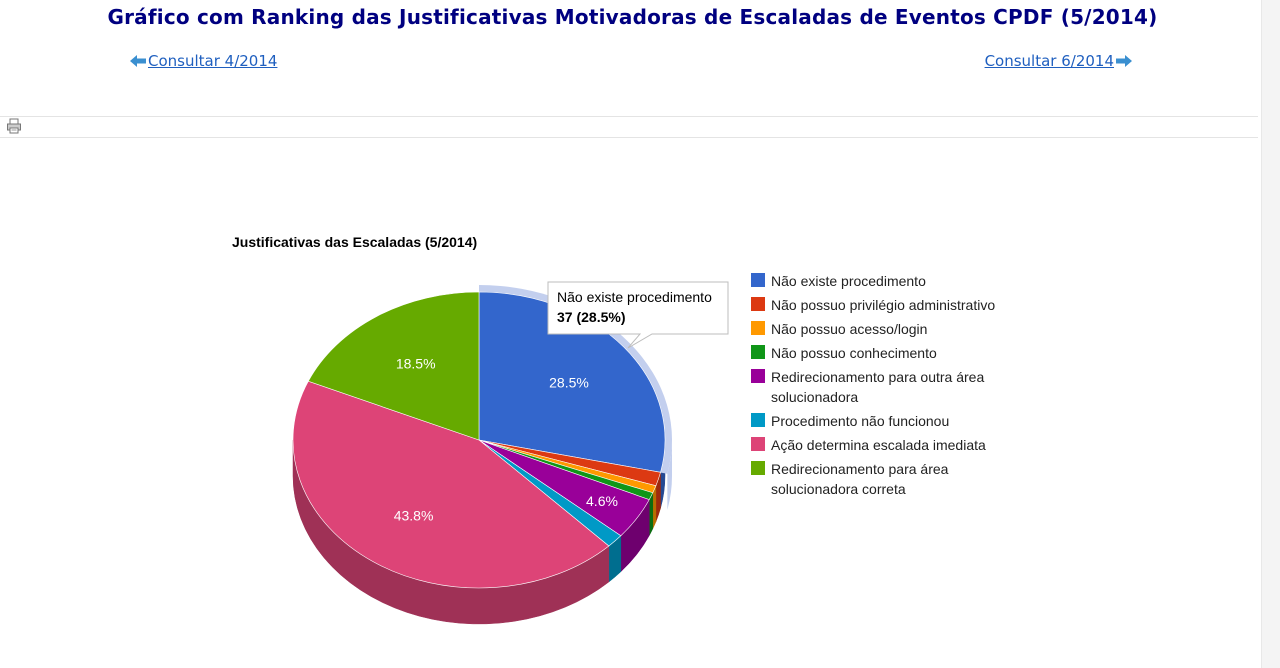 Image resolution: width=1280 pixels, height=668 pixels. I want to click on tooltip-name: Não existe procedimento, so click(634, 297).